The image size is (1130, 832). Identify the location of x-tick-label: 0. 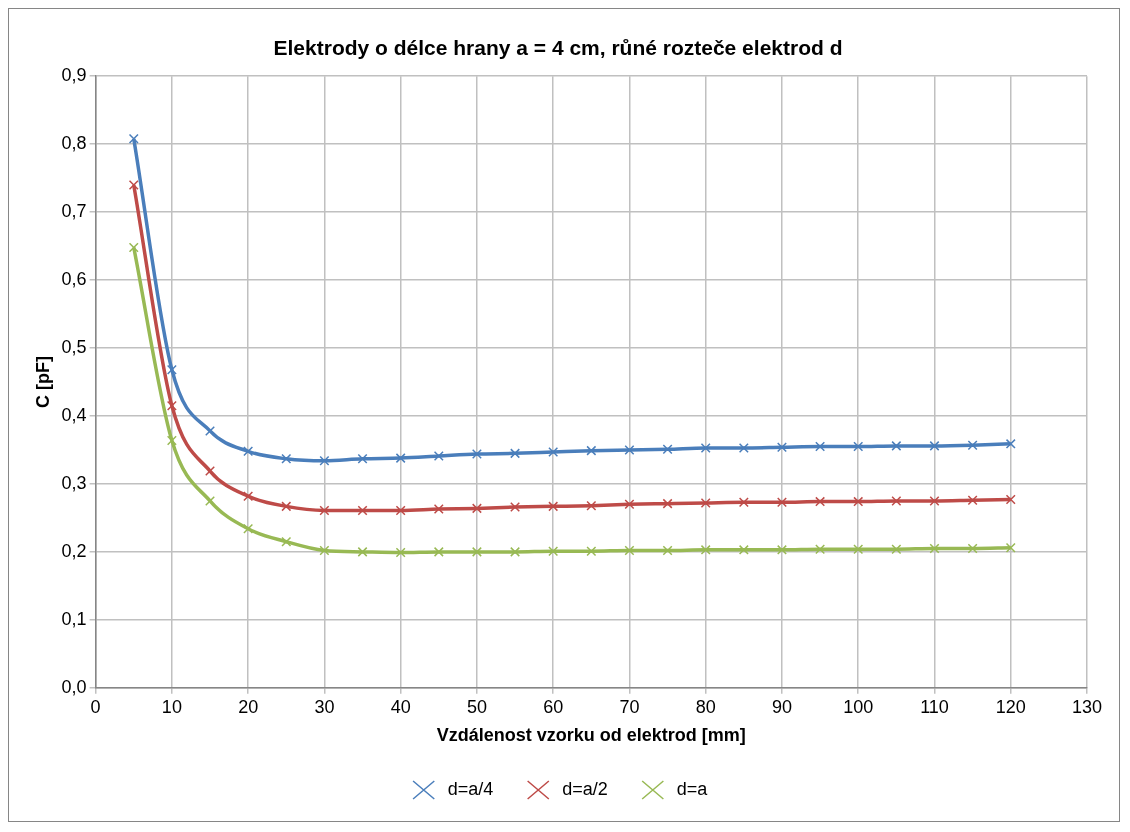
(95, 706).